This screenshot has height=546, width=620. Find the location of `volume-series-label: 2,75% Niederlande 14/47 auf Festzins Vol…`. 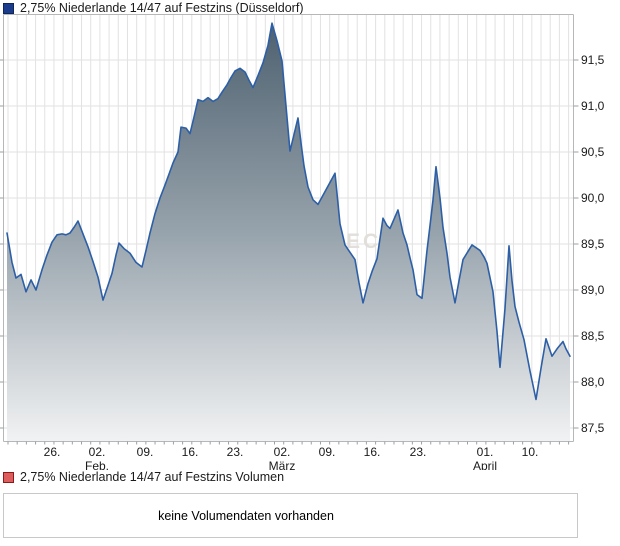

volume-series-label: 2,75% Niederlande 14/47 auf Festzins Vol… is located at coordinates (152, 477).